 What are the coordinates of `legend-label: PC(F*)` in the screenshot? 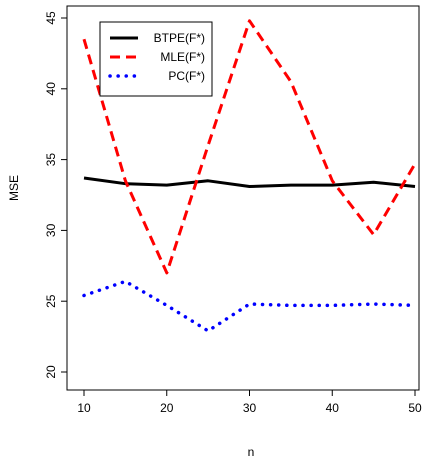 It's located at (186, 76).